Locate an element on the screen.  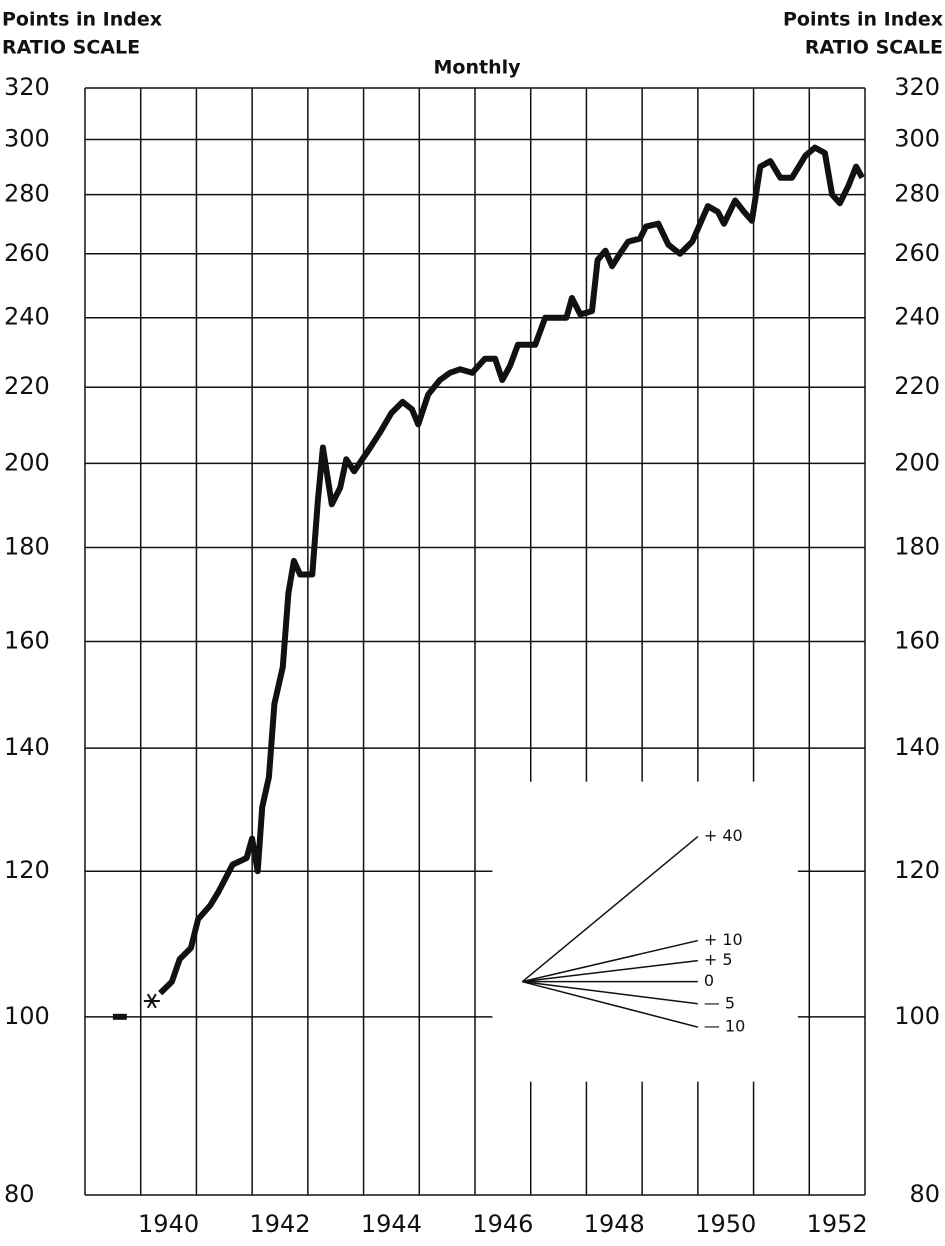
key-label: 0 is located at coordinates (709, 980).